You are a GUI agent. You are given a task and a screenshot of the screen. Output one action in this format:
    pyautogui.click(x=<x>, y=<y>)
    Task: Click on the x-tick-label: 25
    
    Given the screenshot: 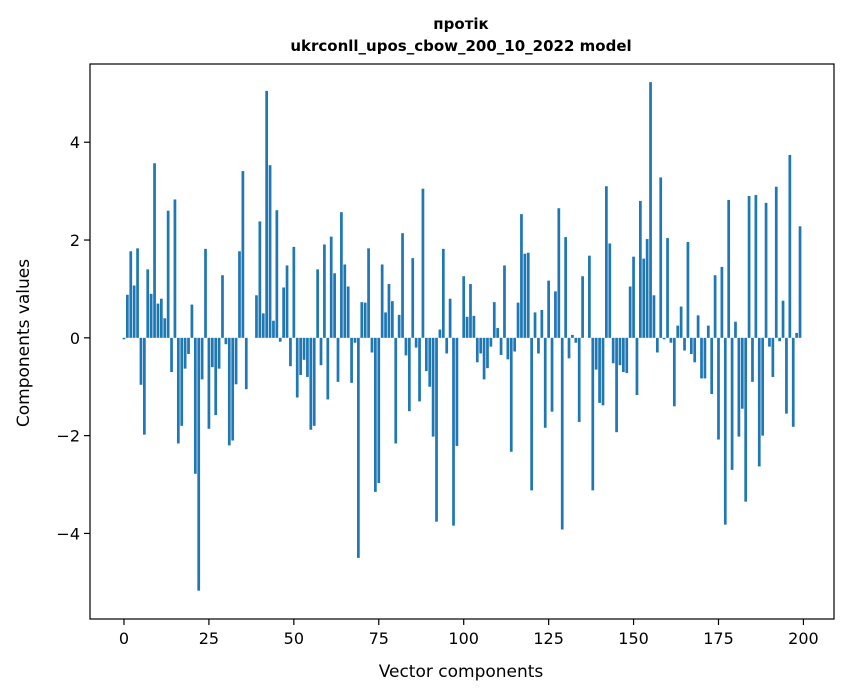 What is the action you would take?
    pyautogui.click(x=209, y=638)
    